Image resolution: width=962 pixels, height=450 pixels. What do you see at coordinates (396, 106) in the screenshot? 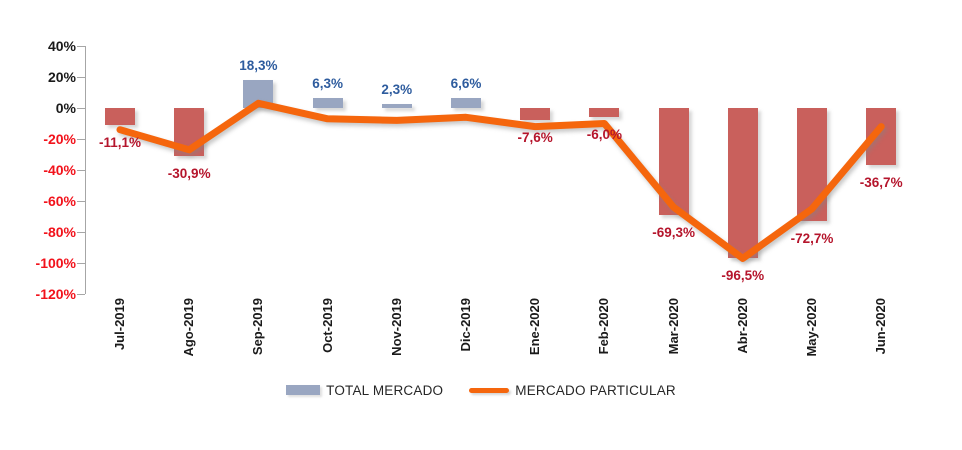
I see `bar-nov-2019` at bounding box center [396, 106].